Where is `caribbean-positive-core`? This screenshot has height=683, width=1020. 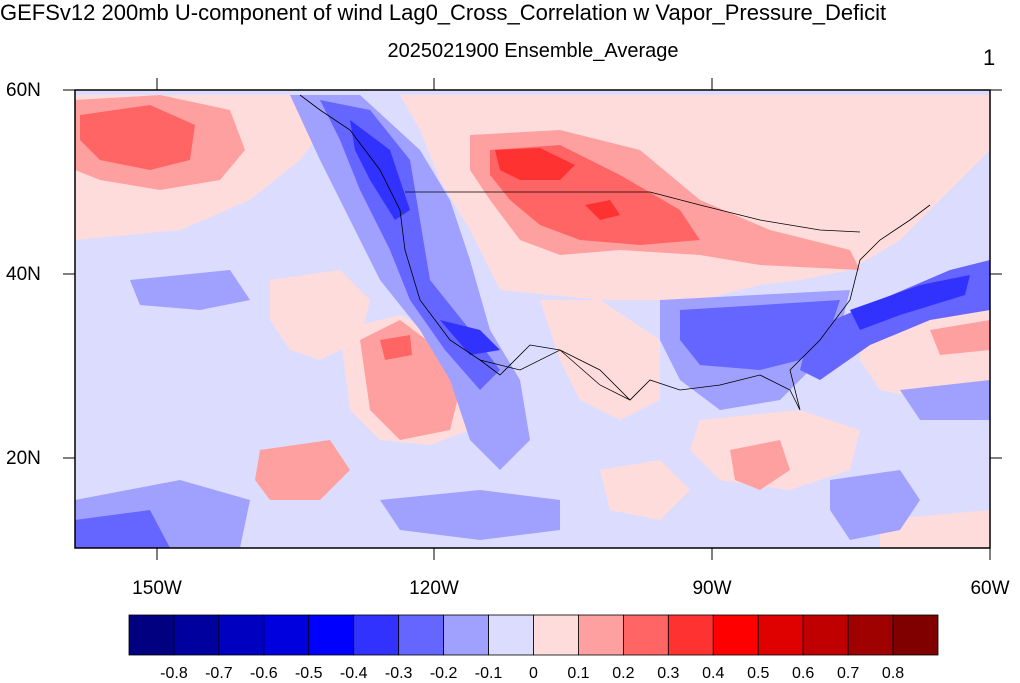
caribbean-positive-core is located at coordinates (760, 465).